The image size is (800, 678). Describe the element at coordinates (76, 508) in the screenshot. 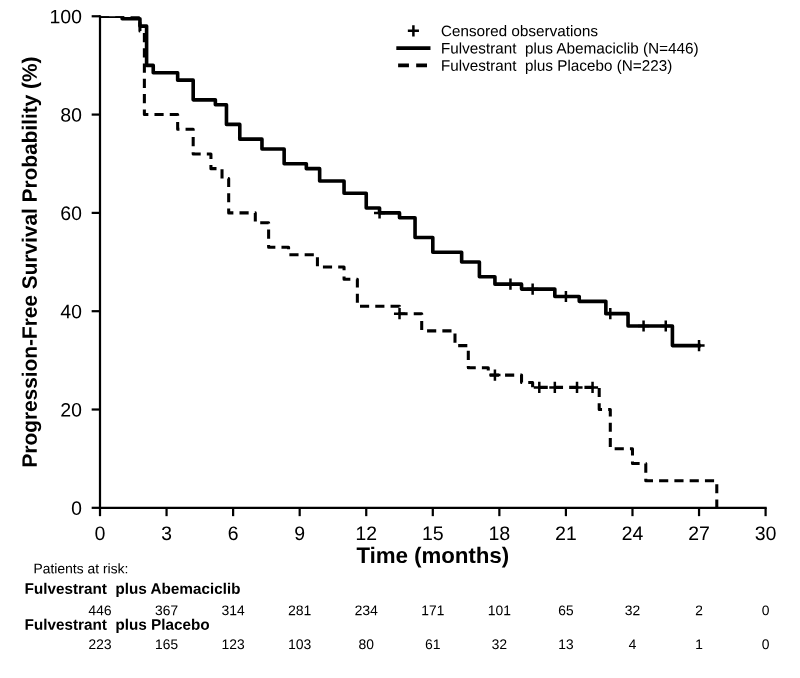

I see `y-tick-label: 0` at that location.